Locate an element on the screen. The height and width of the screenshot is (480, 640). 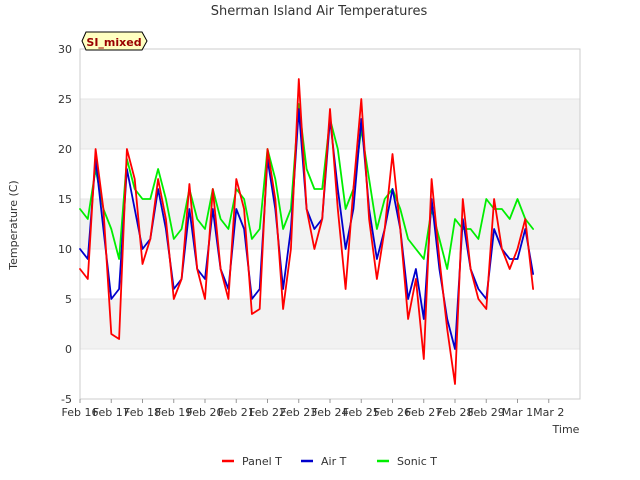
x-tick-label: Feb 19 is located at coordinates (173, 412).